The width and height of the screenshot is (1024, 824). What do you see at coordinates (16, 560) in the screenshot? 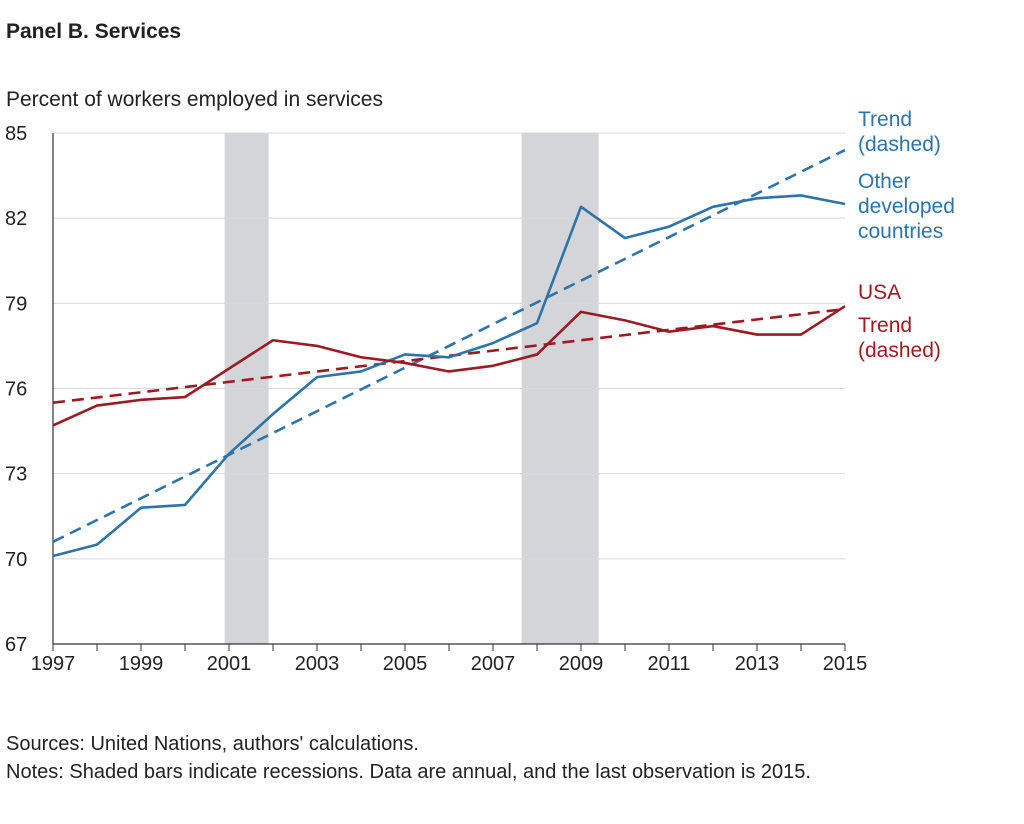
I see `y-tick-label-70: 70` at bounding box center [16, 560].